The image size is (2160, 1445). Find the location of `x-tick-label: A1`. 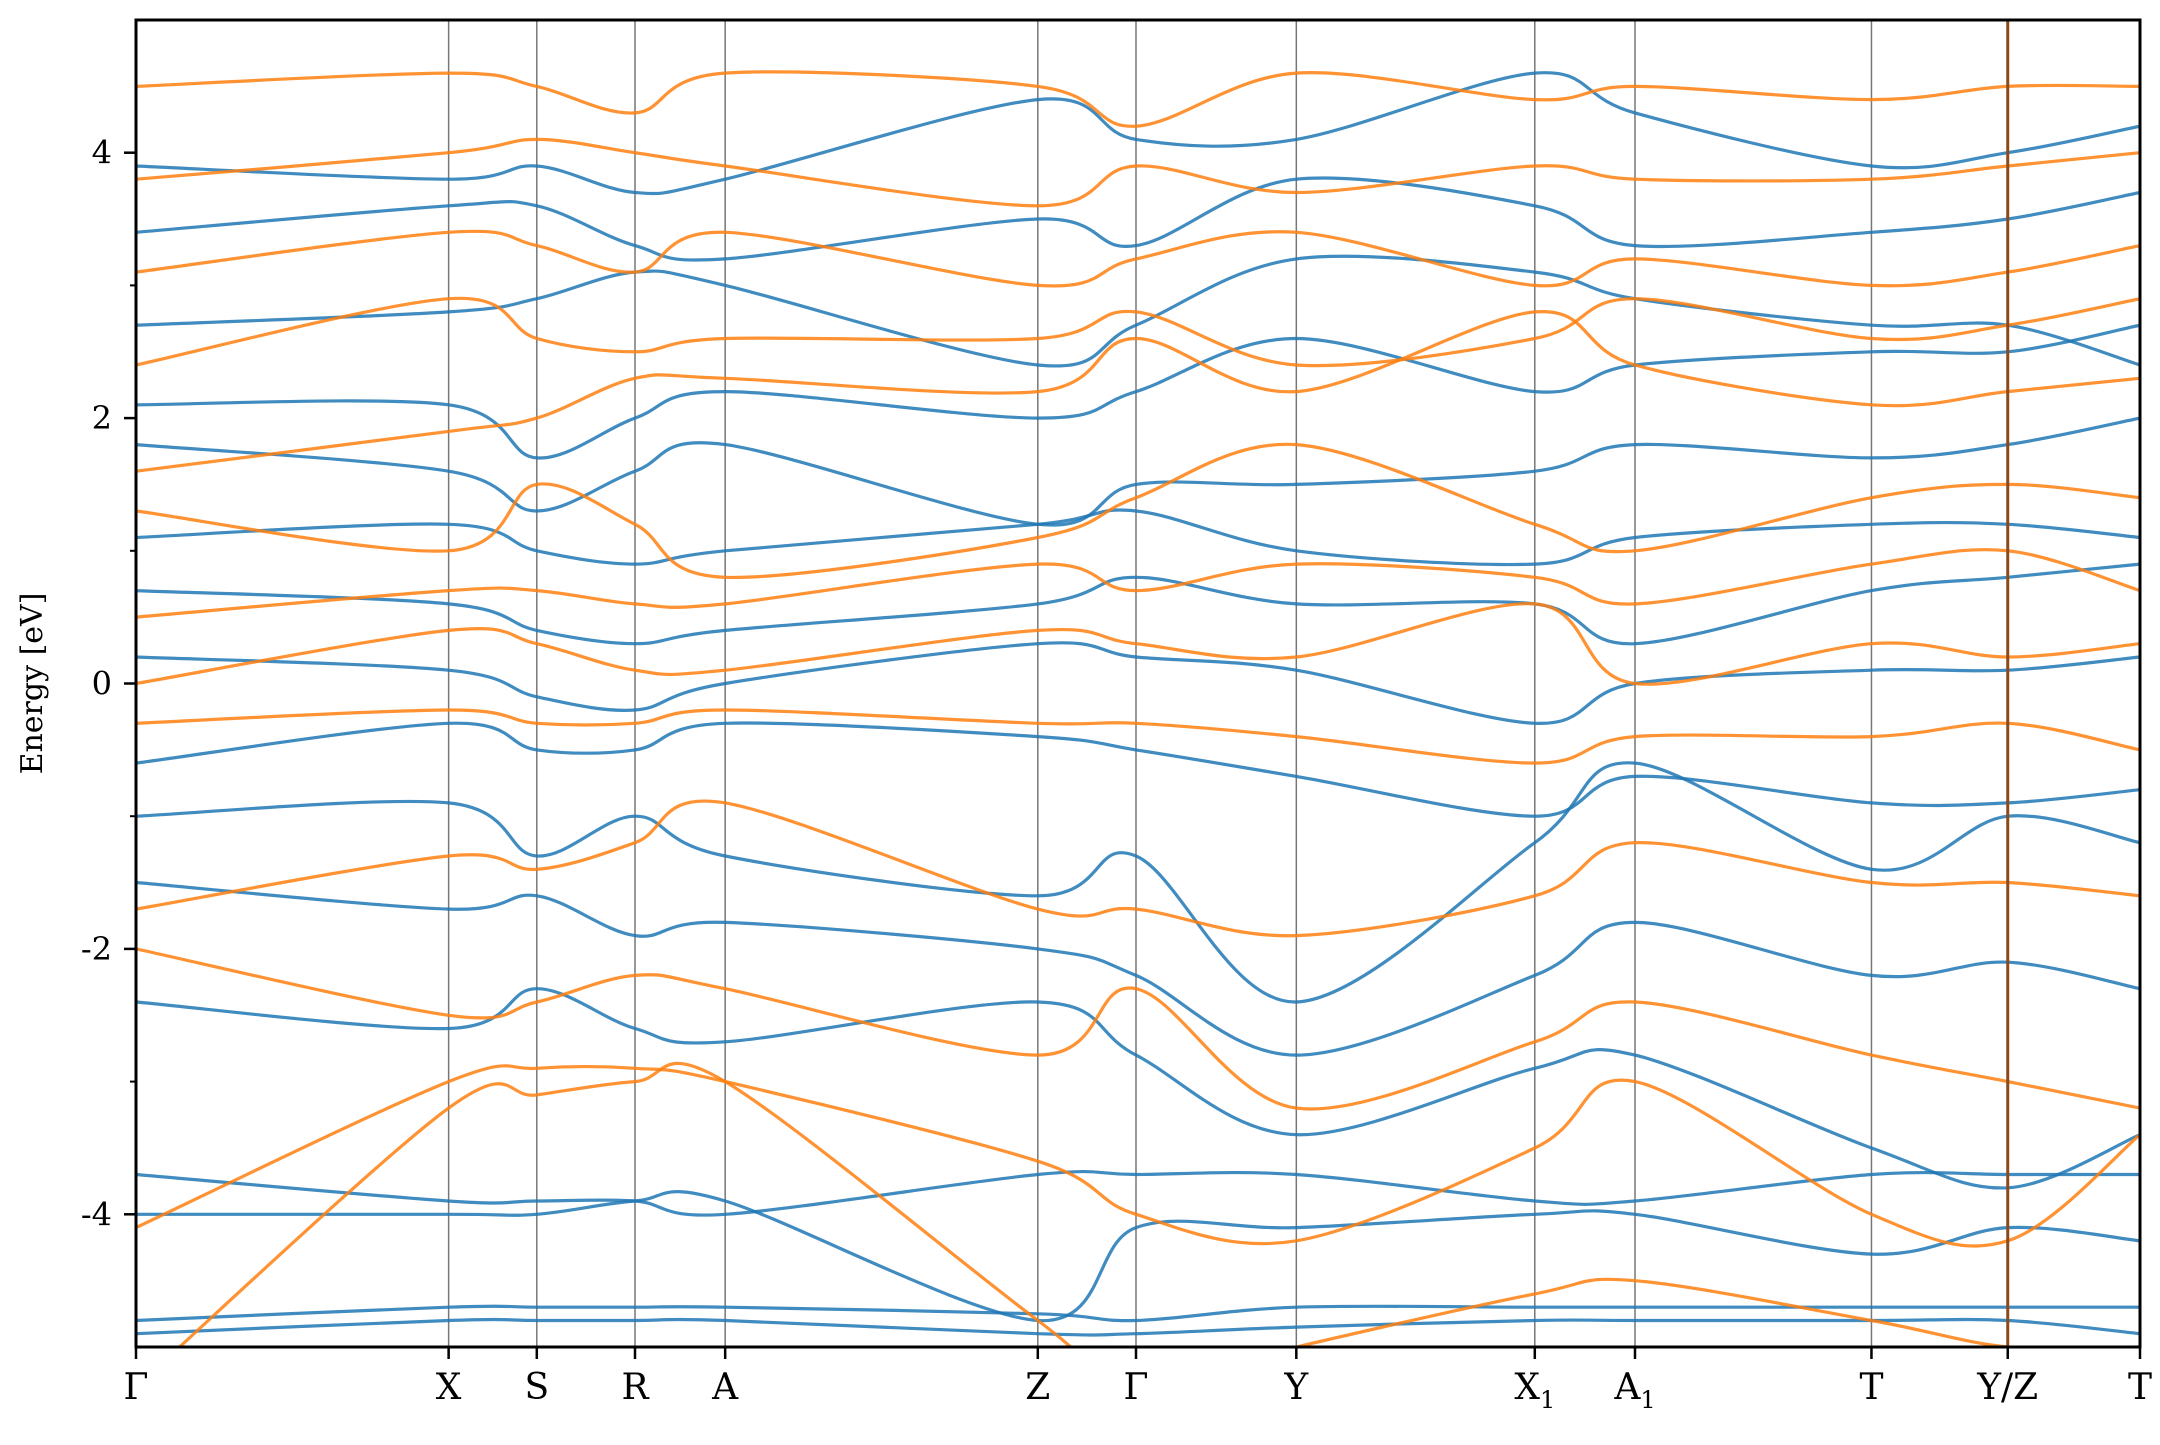

x-tick-label: A1 is located at coordinates (1634, 1390).